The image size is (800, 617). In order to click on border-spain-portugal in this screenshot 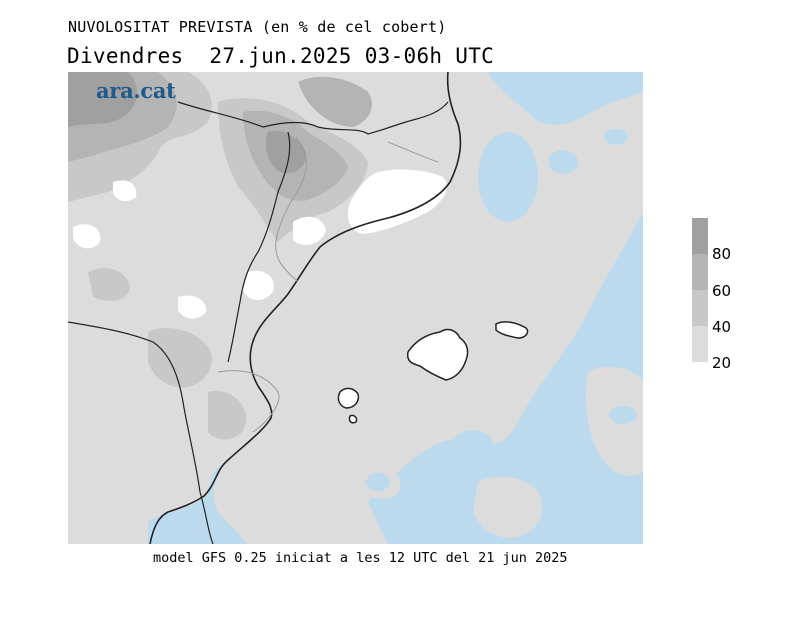, I will do `click(141, 432)`.